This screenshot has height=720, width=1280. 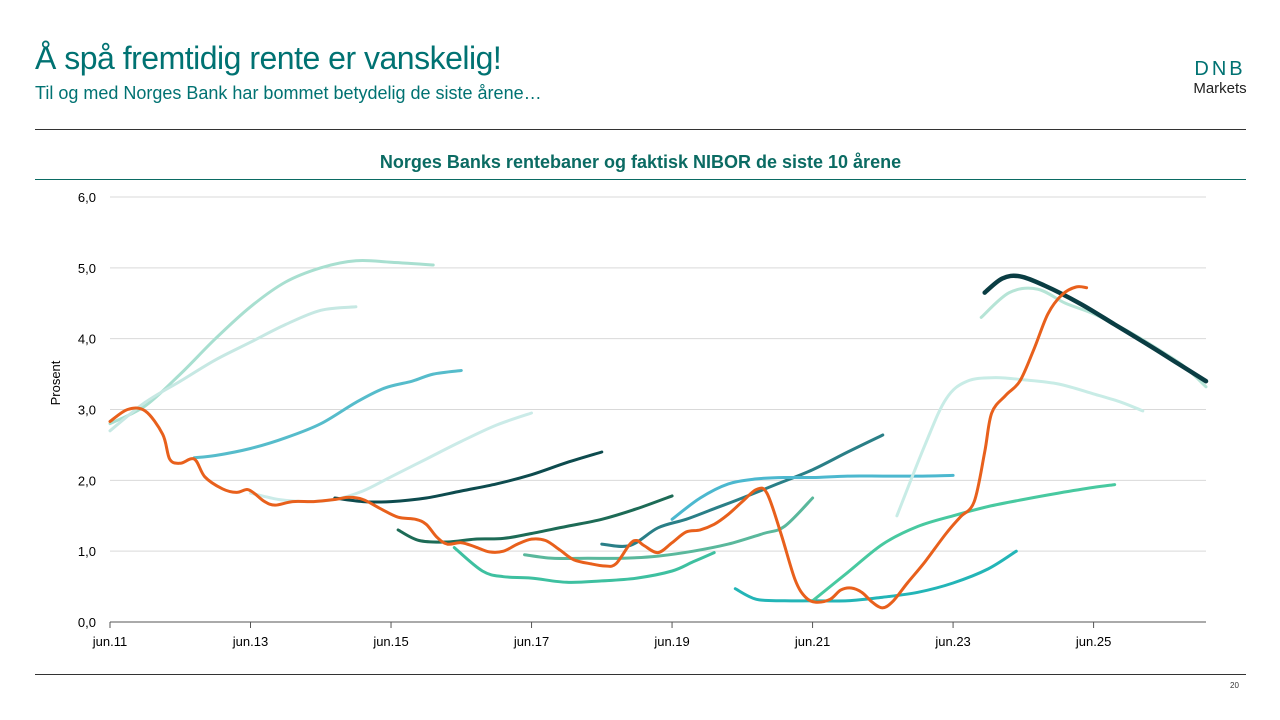 I want to click on logo-mark: DNB, so click(x=1220, y=69).